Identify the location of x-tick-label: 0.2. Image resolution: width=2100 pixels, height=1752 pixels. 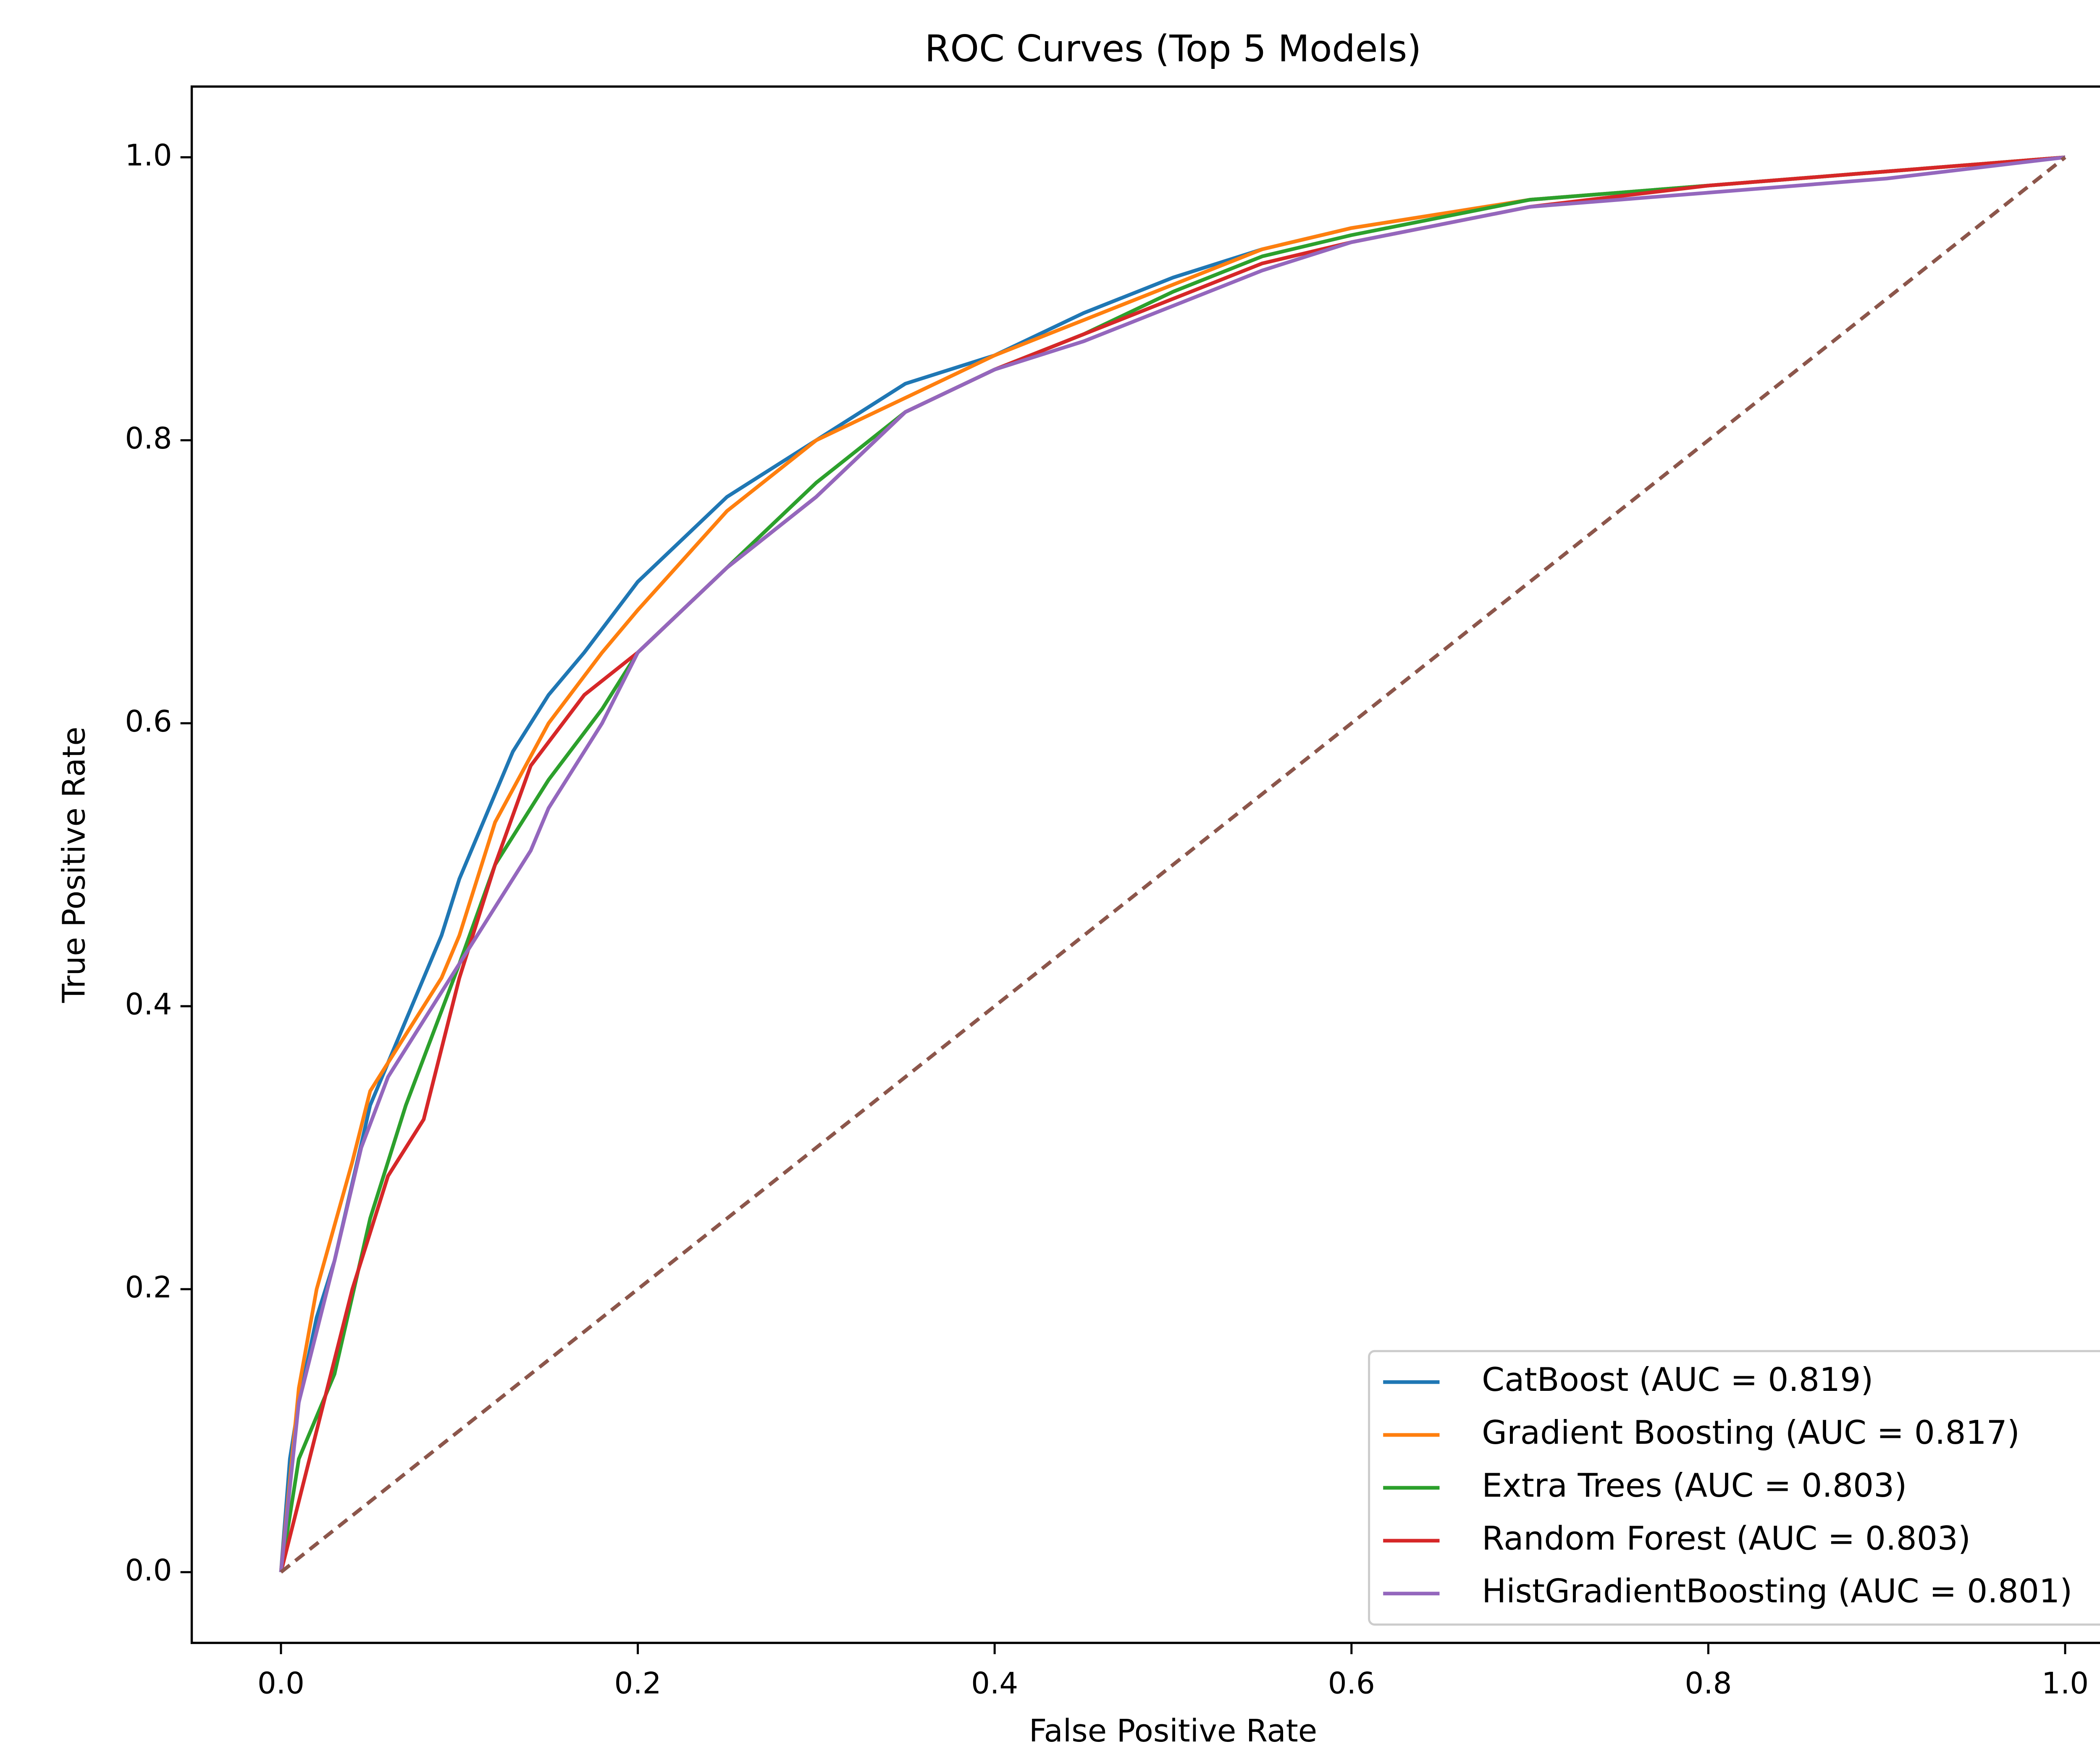
(638, 1683).